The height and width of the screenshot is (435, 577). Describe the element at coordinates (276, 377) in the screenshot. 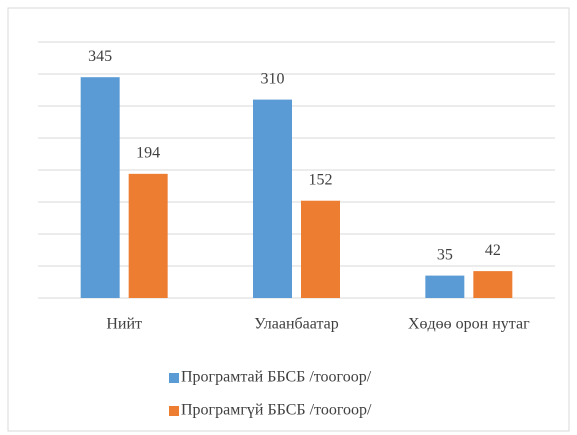

I see `legend-label: Програмтай ББСБ /тоогоор/` at that location.